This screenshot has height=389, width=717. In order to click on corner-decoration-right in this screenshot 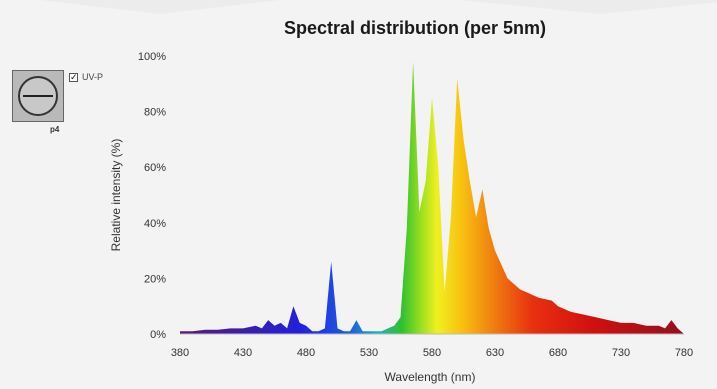, I will do `click(588, 7)`.